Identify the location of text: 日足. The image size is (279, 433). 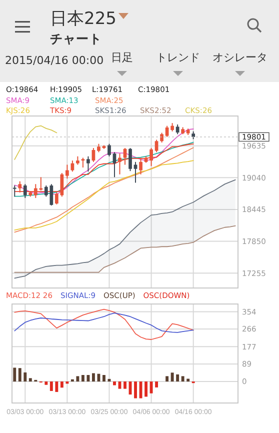
(122, 57).